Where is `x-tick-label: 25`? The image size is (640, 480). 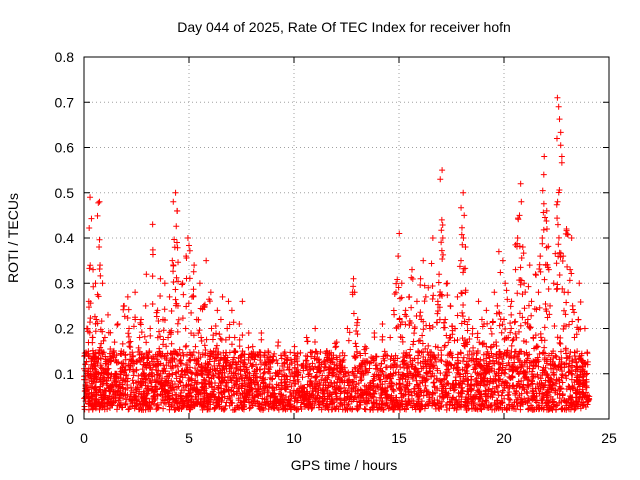 x-tick-label: 25 is located at coordinates (609, 438).